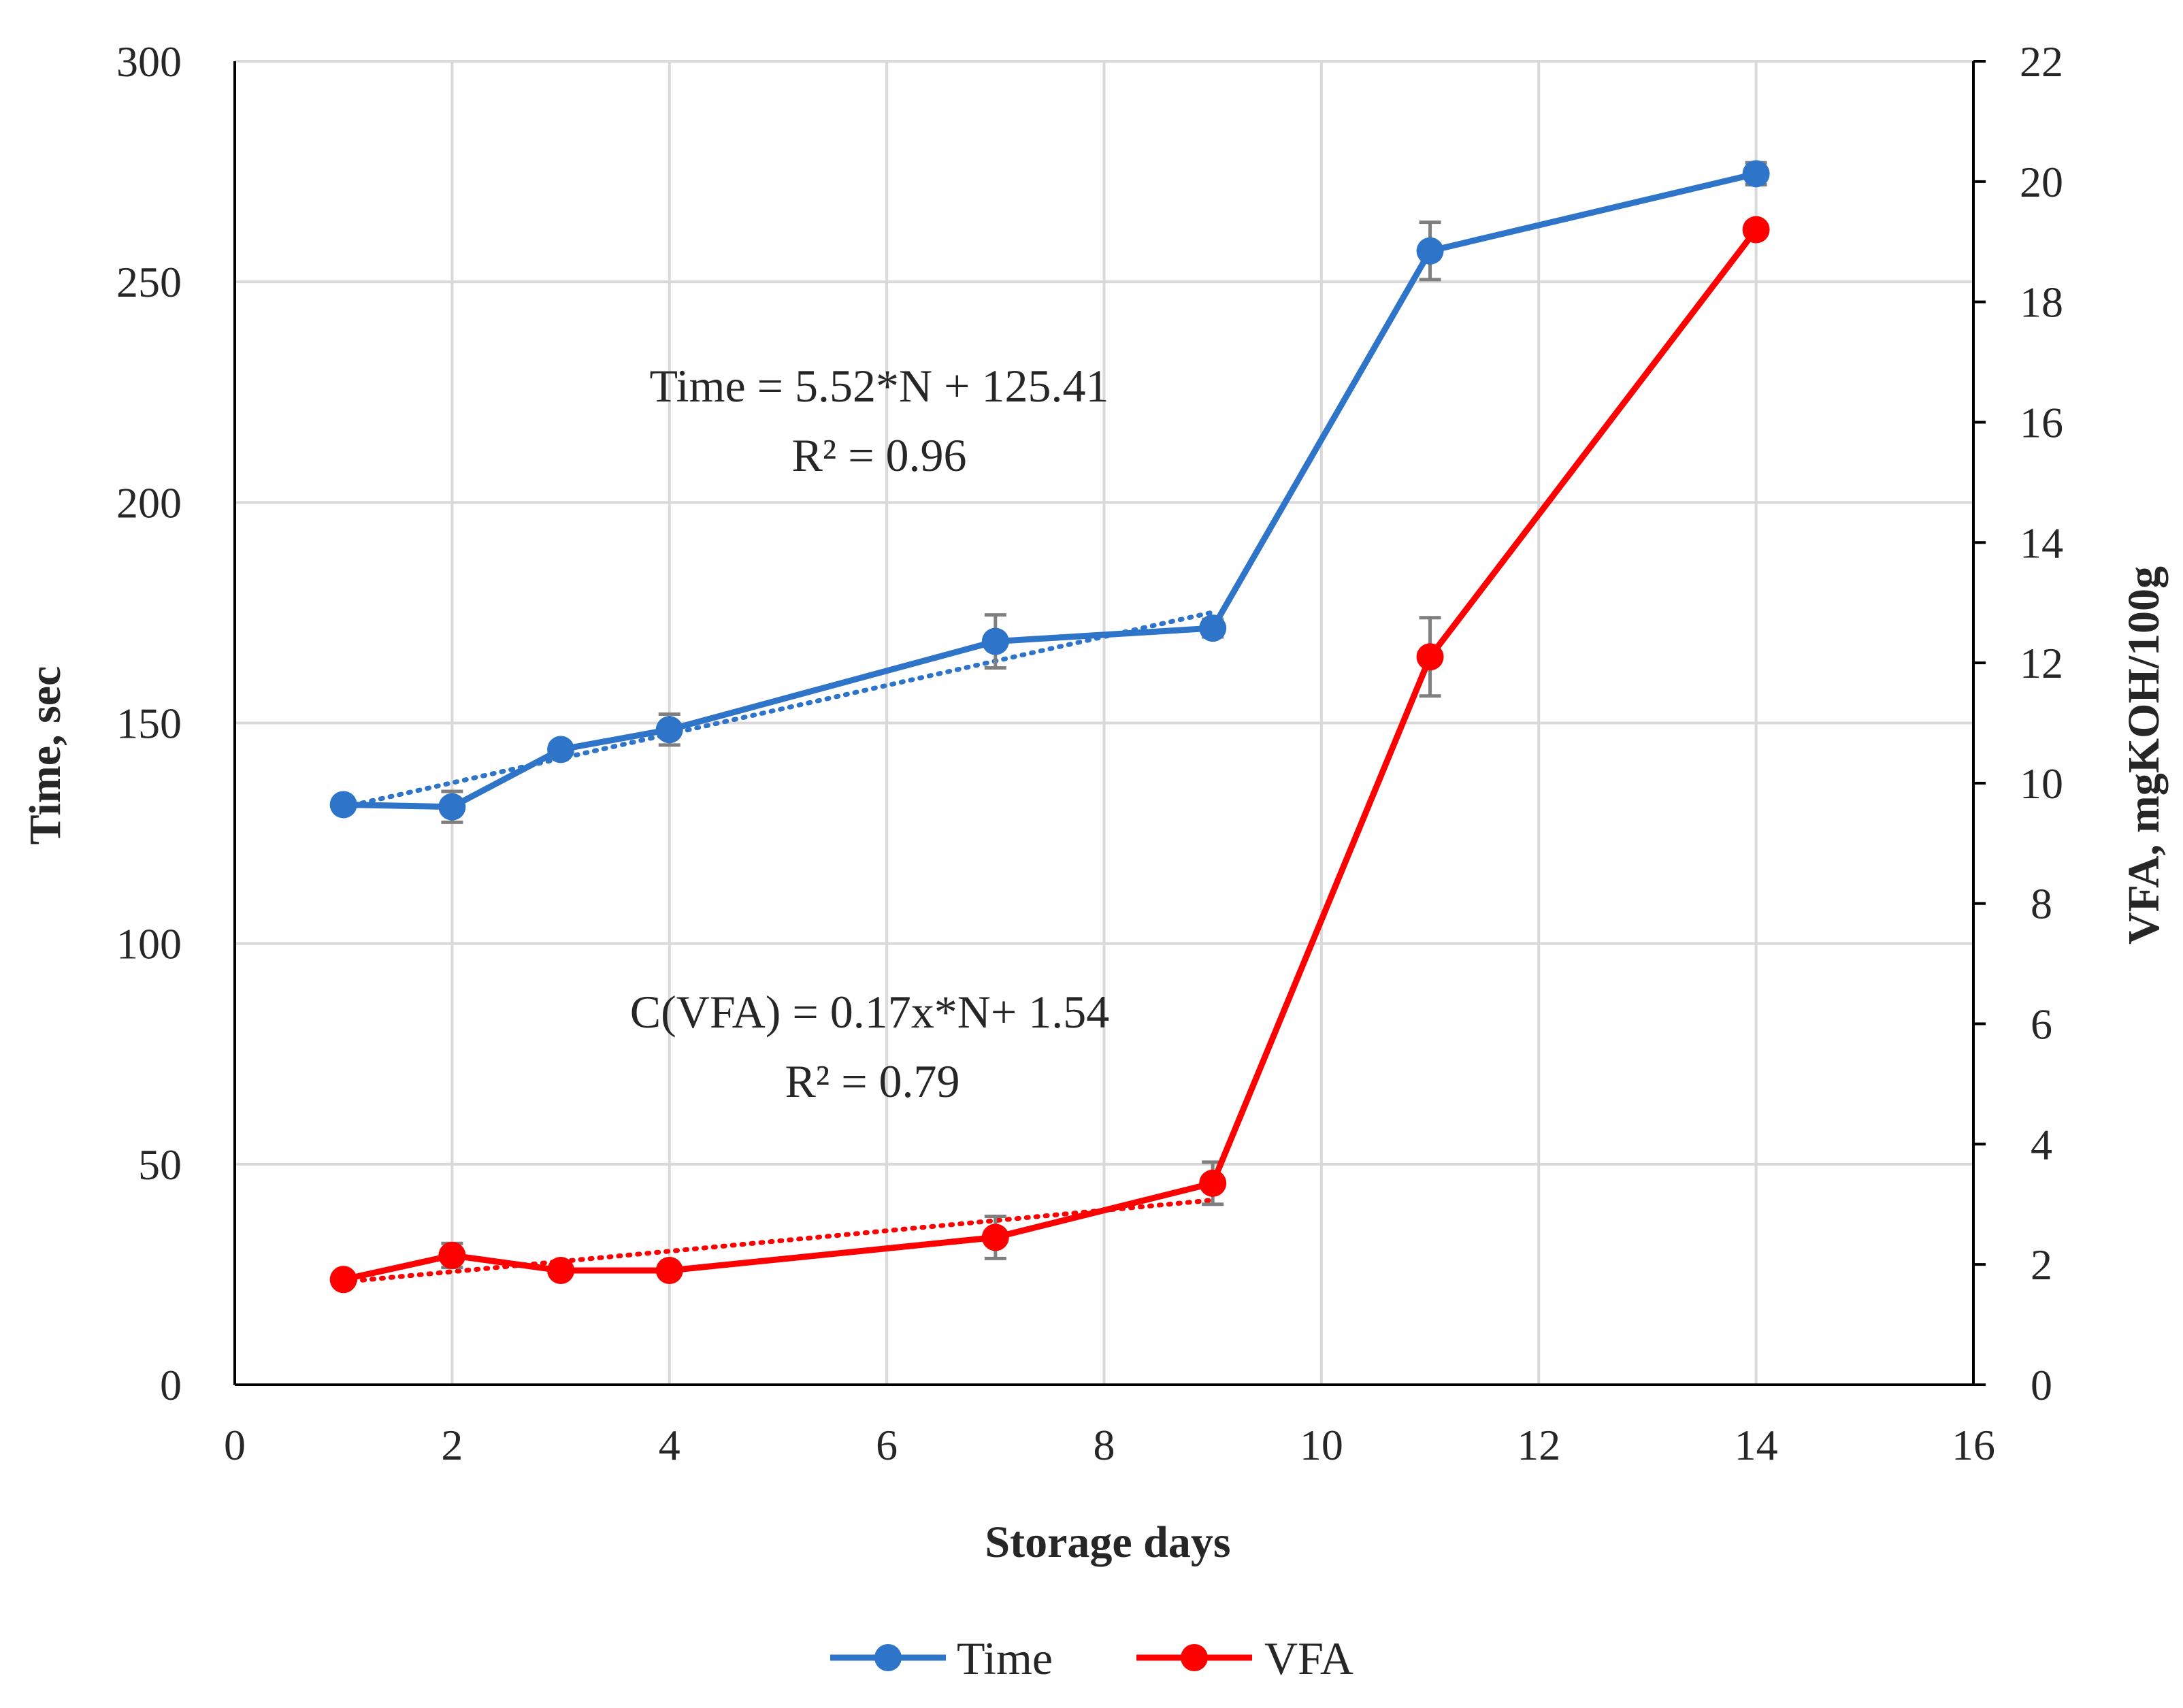  I want to click on time-equation: Time = 5.52*N + 125.41, so click(880, 386).